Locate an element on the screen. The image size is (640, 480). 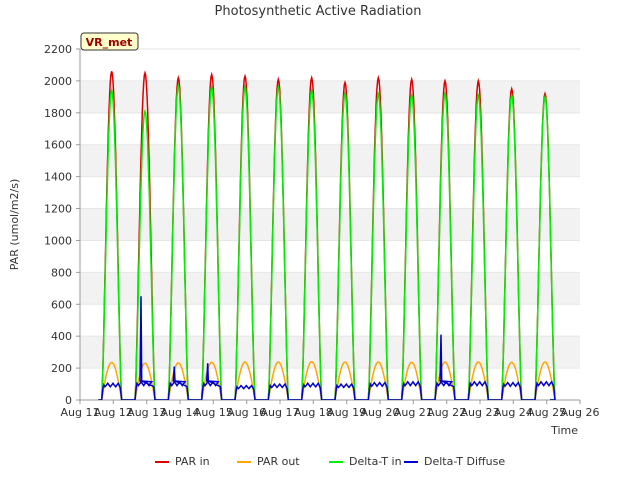
x-tick-label: Aug 15 is located at coordinates (213, 412).